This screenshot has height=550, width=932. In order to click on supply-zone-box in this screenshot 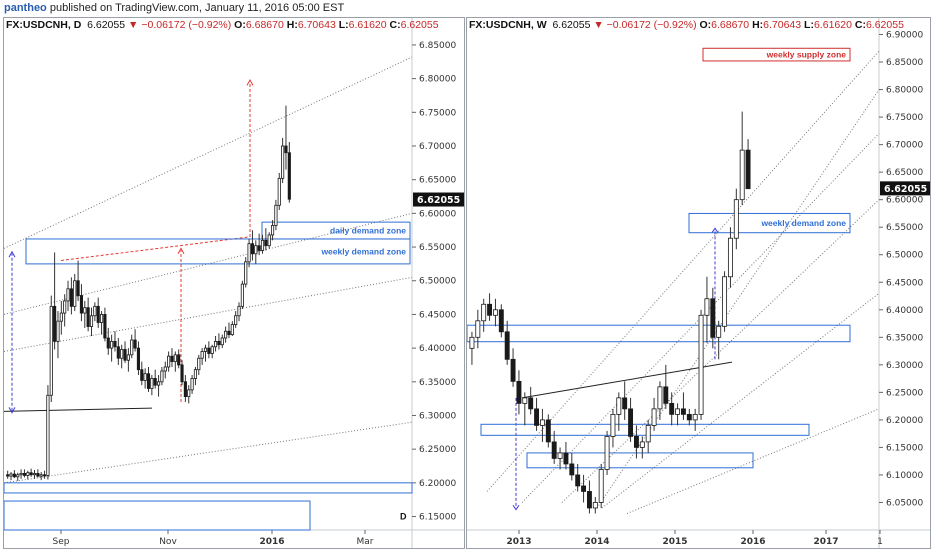, I will do `click(776, 54)`.